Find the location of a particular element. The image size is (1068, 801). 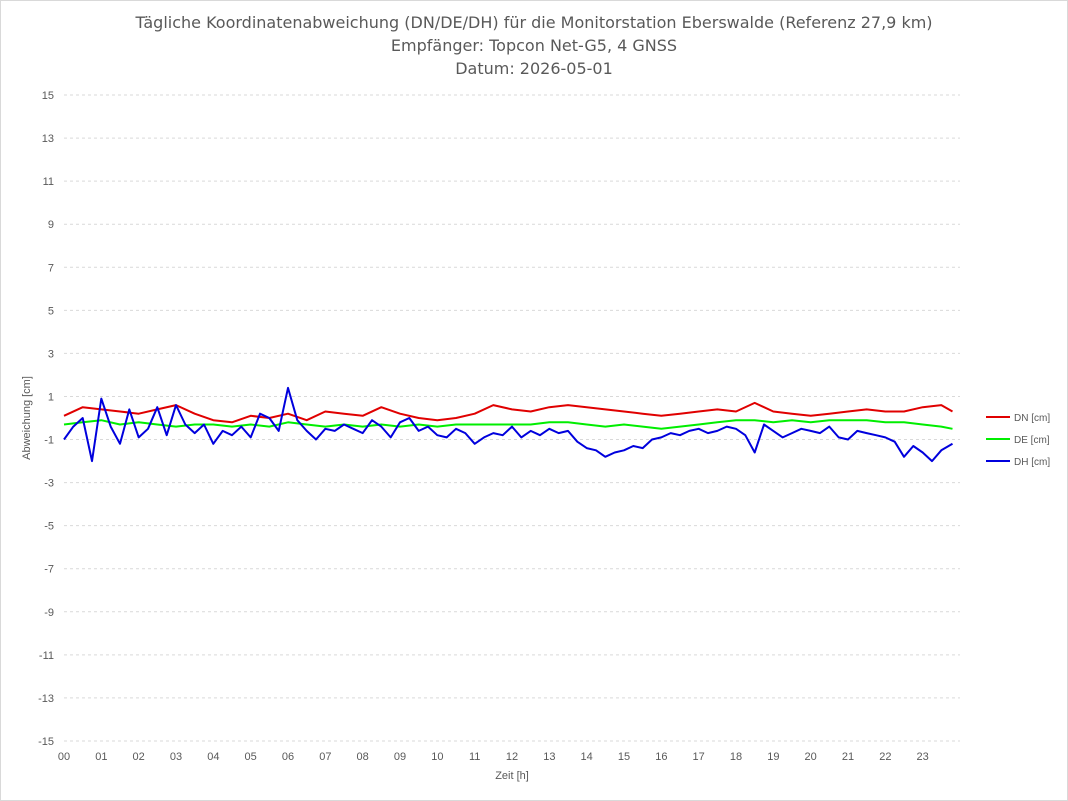

y-tick-label: -9 is located at coordinates (49, 613).